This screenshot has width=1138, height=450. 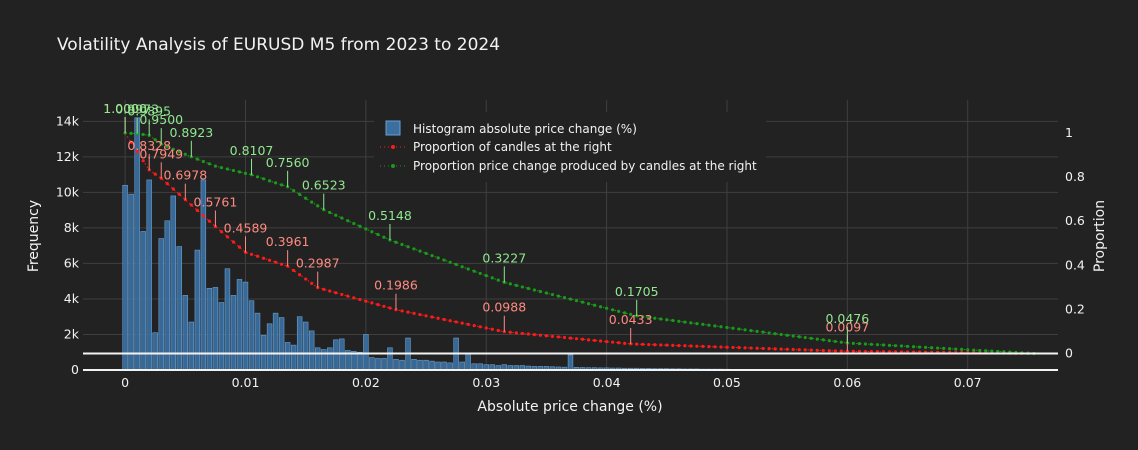 What do you see at coordinates (637, 291) in the screenshot?
I see `annotation-label: 0.1705` at bounding box center [637, 291].